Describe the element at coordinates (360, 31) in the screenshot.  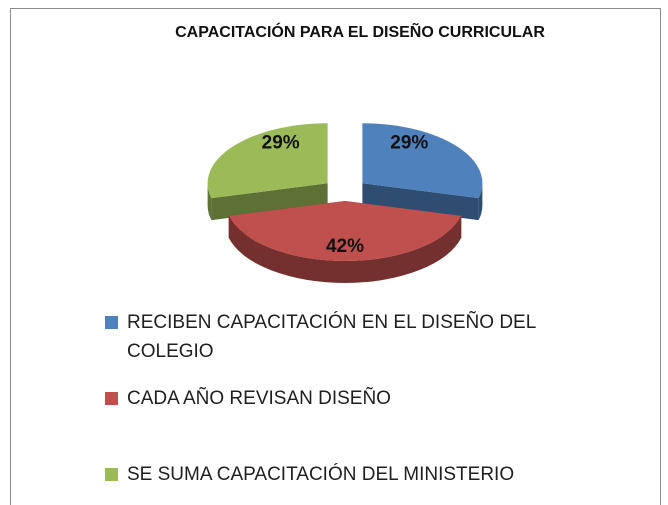
I see `chart-title: CAPACITACIÓN PARA EL DISEÑO CURRICULAR` at that location.